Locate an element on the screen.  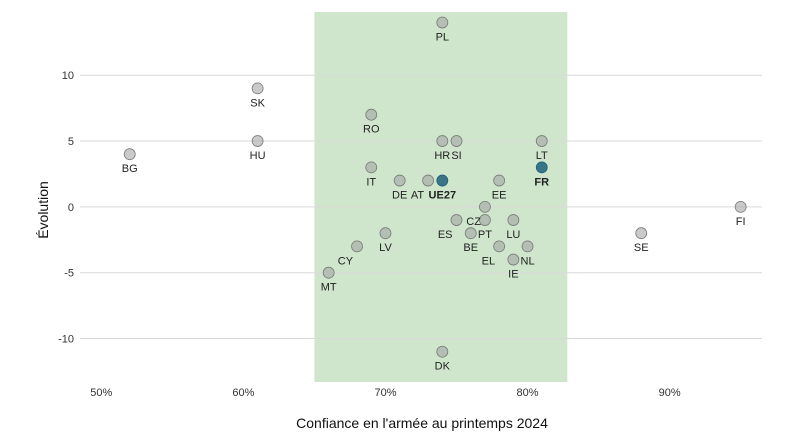
point-label: ES is located at coordinates (445, 235).